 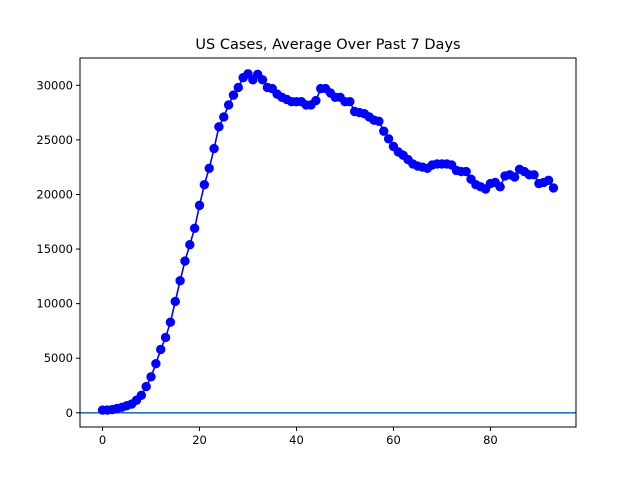 What do you see at coordinates (490, 440) in the screenshot?
I see `x-tick-label: 80` at bounding box center [490, 440].